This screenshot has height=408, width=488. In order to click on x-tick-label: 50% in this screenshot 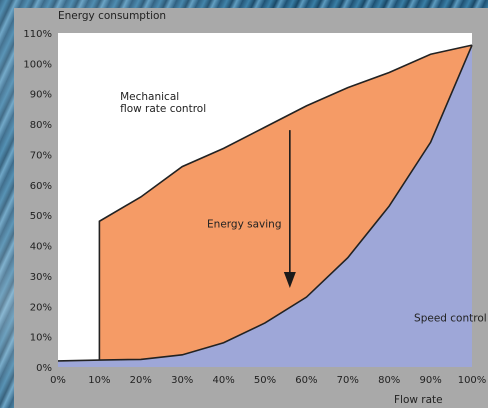, I will do `click(265, 380)`.